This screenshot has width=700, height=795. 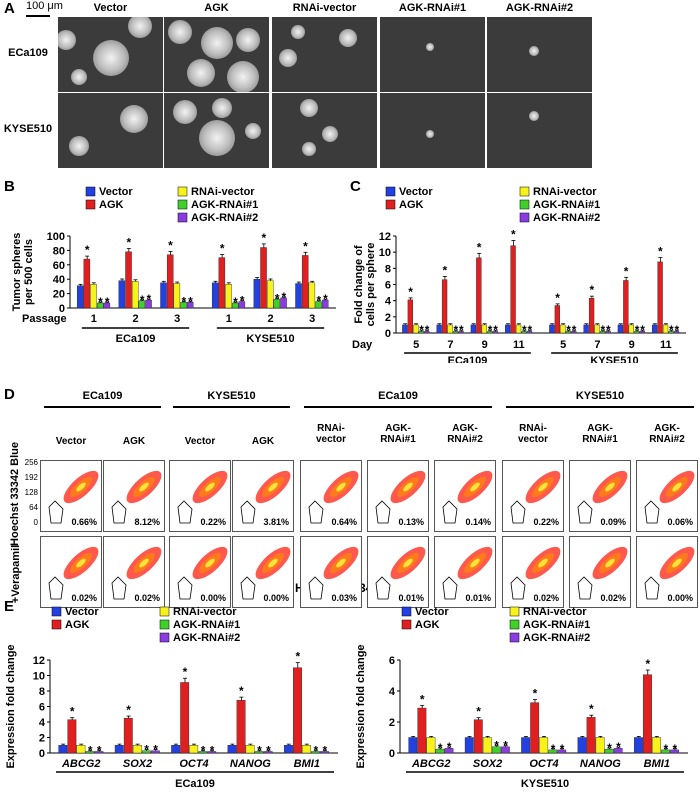 What do you see at coordinates (33, 507) in the screenshot?
I see `y-tick-label: 64` at bounding box center [33, 507].